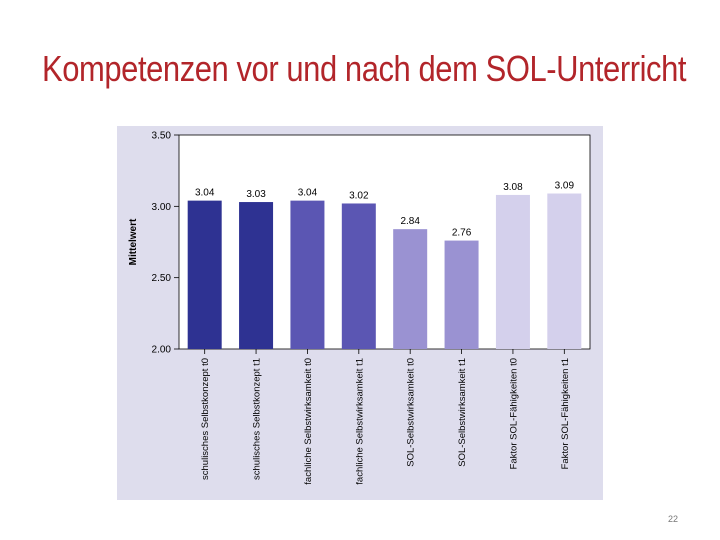 The image size is (720, 540). What do you see at coordinates (308, 421) in the screenshot?
I see `x-category-label: fachliche Selbstwirksamkeit t0` at bounding box center [308, 421].